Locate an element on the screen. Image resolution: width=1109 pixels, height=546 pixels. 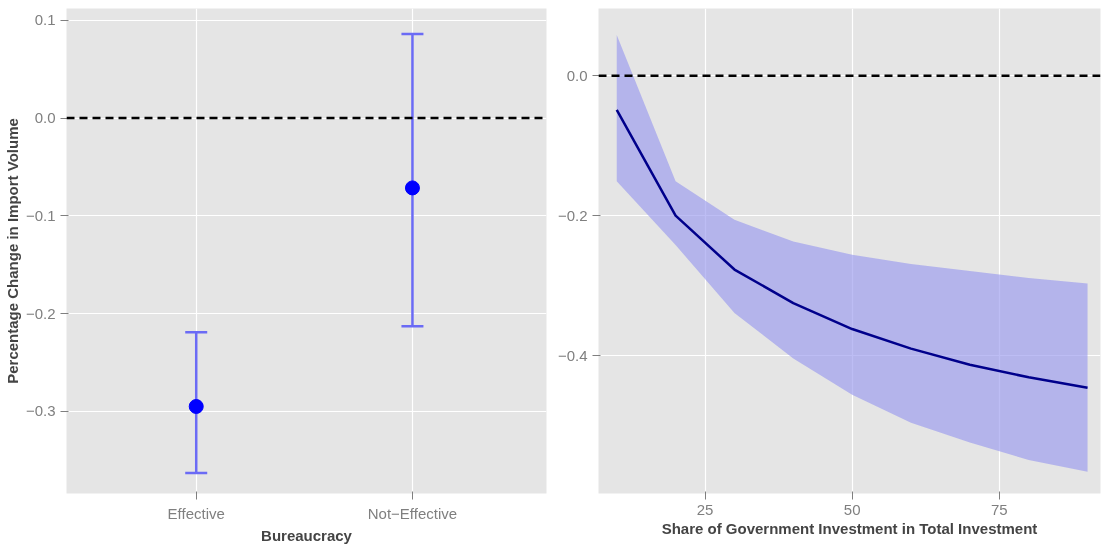
y-tick-label: −0.1 is located at coordinates (40, 215).